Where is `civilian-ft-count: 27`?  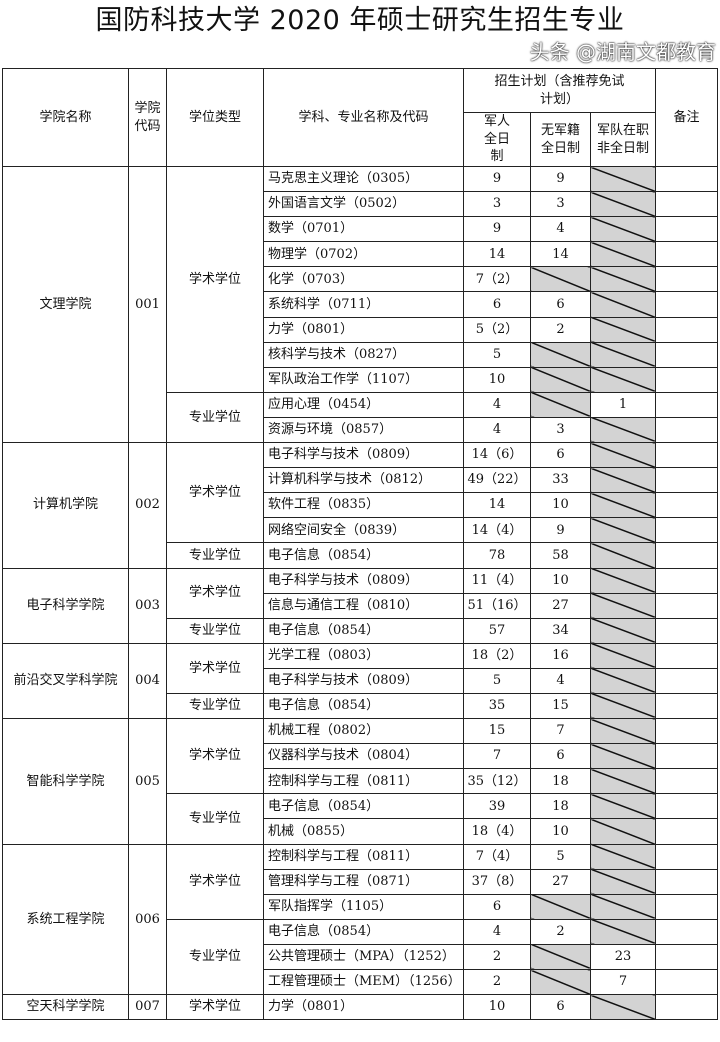 civilian-ft-count: 27 is located at coordinates (560, 605).